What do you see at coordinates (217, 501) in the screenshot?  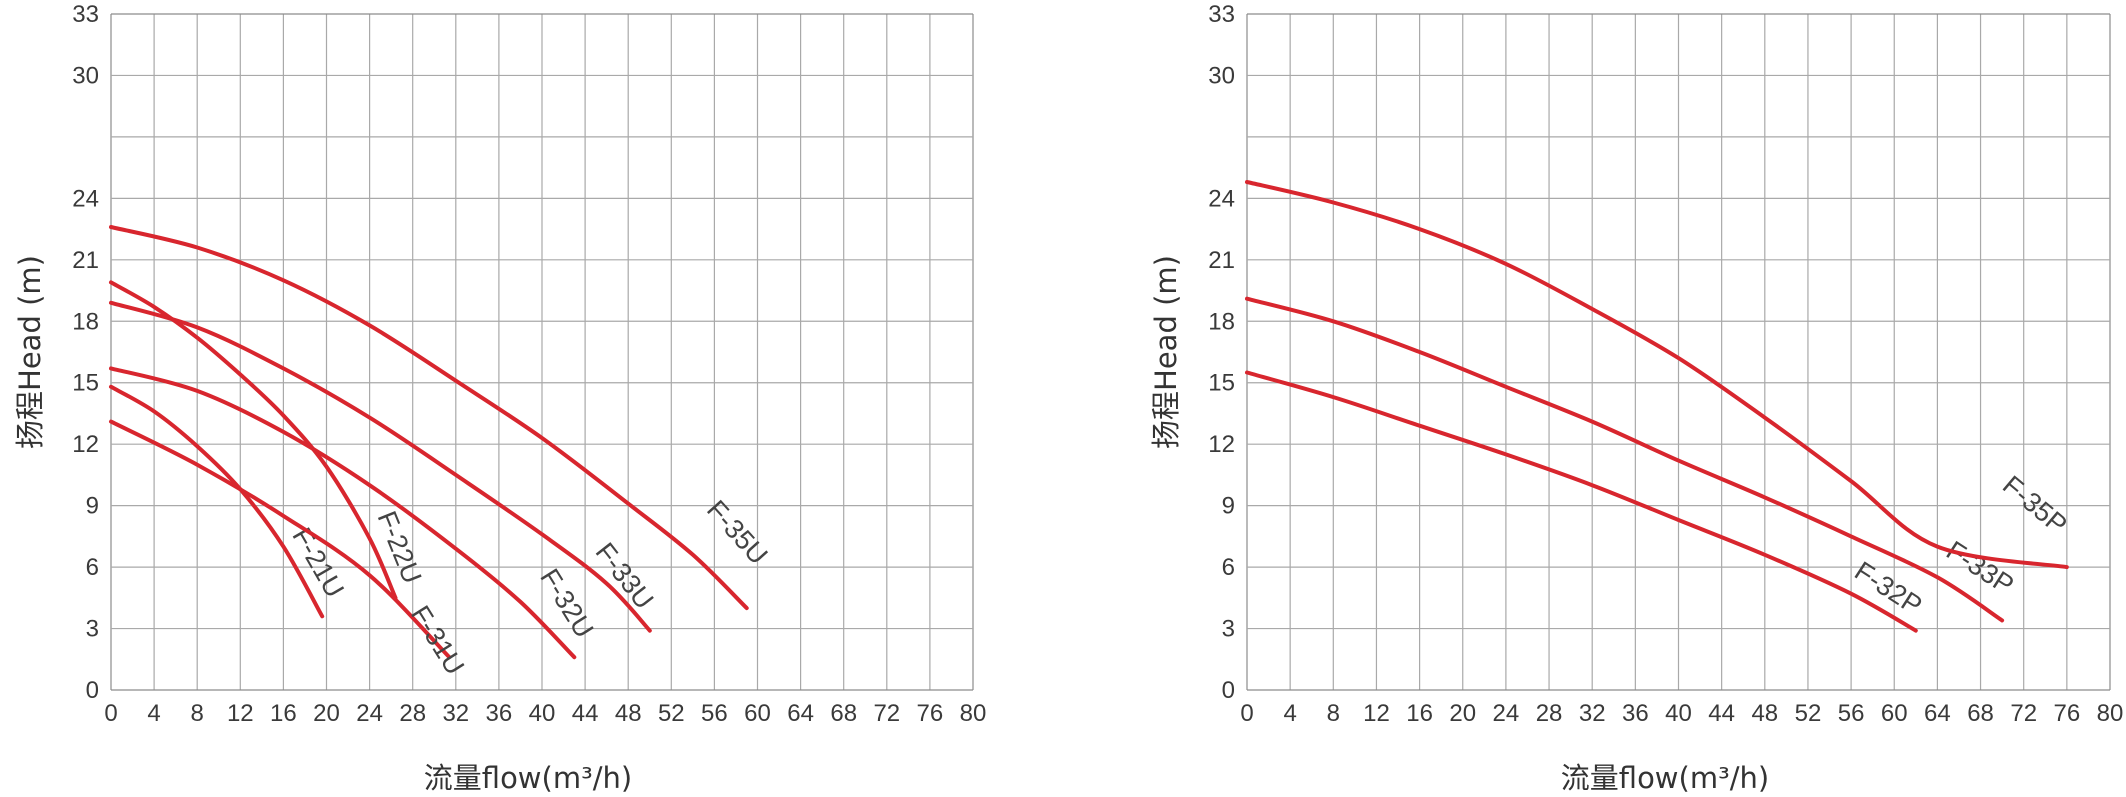 I see `curve-f-21u` at bounding box center [217, 501].